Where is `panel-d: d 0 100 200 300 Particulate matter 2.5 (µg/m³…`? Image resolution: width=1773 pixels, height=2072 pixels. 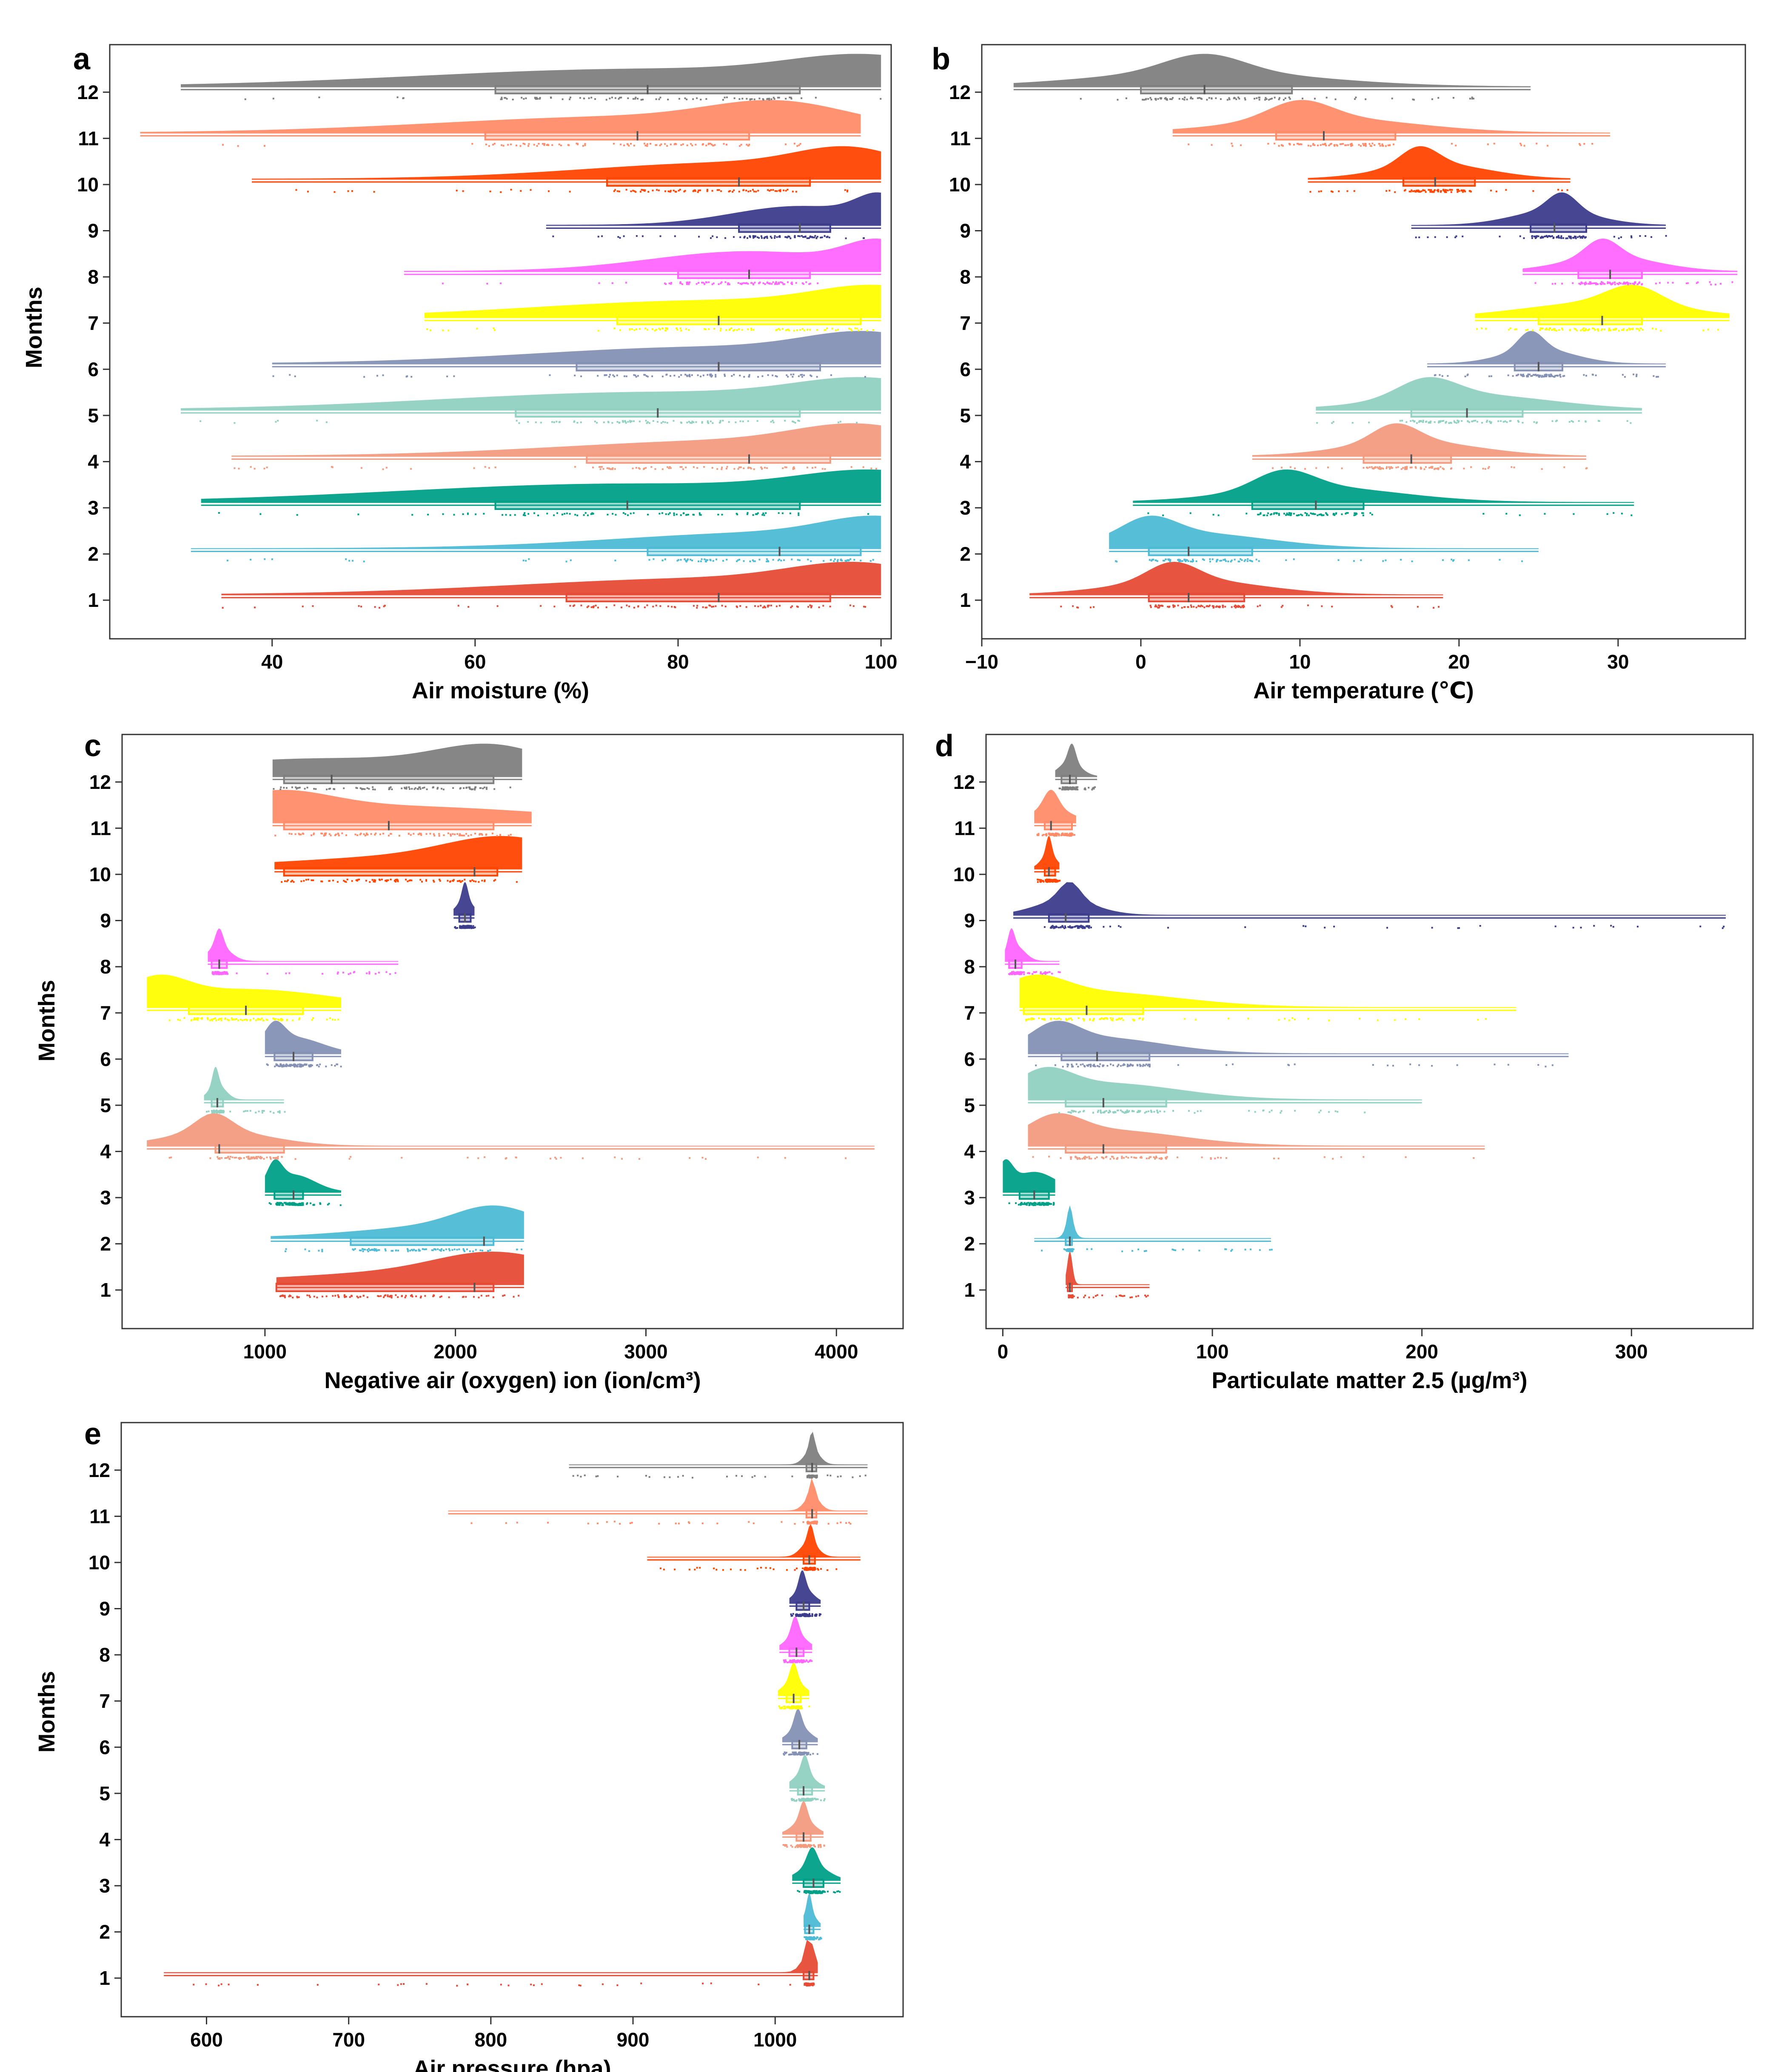 panel-d: d 0 100 200 300 Particulate matter 2.5 (µg/m³… is located at coordinates (1344, 1061).